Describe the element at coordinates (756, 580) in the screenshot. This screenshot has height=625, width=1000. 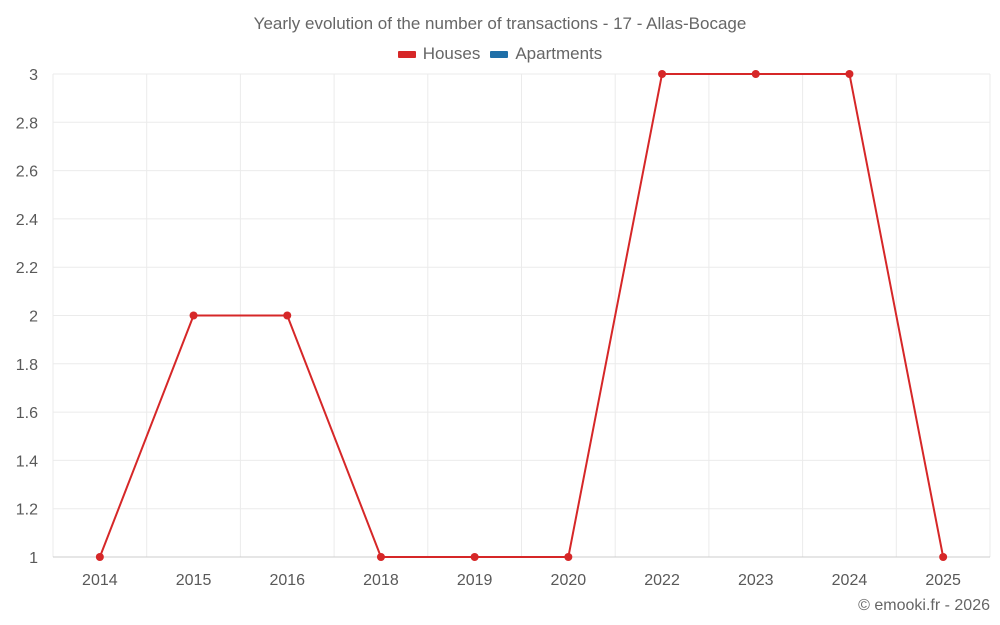
I see `x-tick-label: 2023` at that location.